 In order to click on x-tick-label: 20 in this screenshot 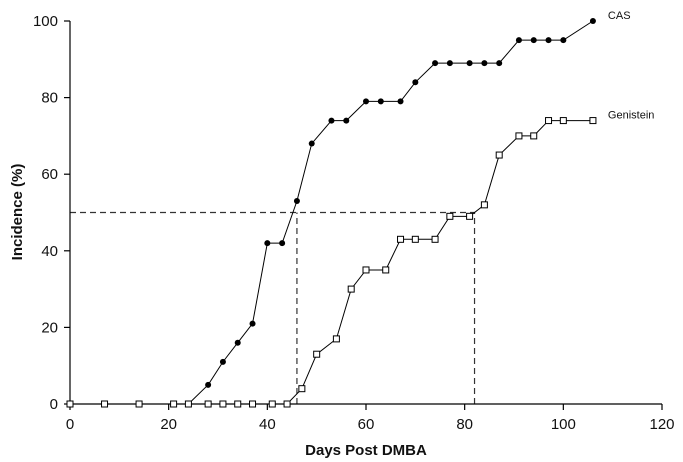, I will do `click(168, 424)`.